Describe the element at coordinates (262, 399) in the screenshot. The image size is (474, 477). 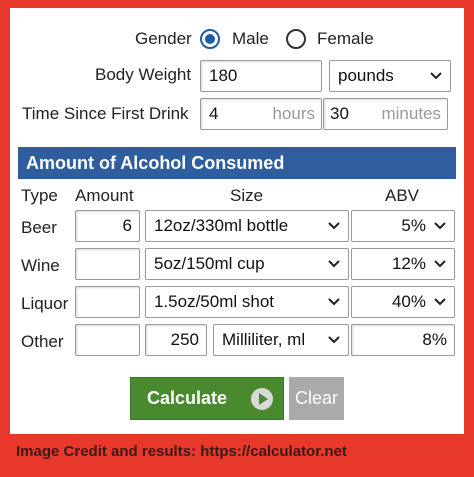
I see `play-icon` at that location.